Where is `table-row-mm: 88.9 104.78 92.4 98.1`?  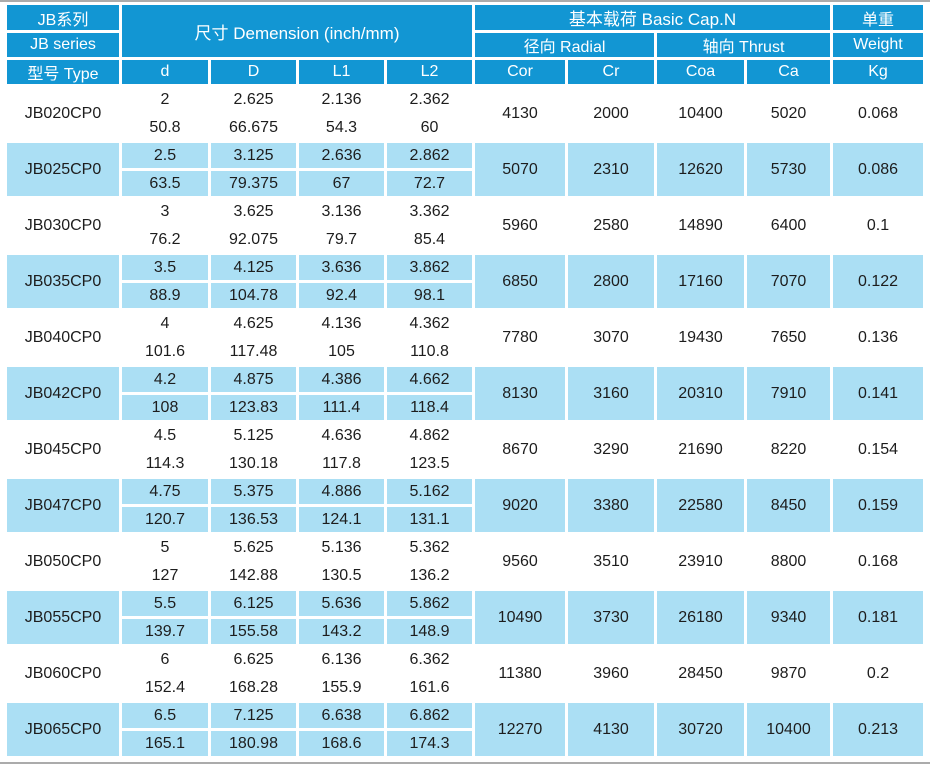
table-row-mm: 88.9 104.78 92.4 98.1 is located at coordinates (465, 295).